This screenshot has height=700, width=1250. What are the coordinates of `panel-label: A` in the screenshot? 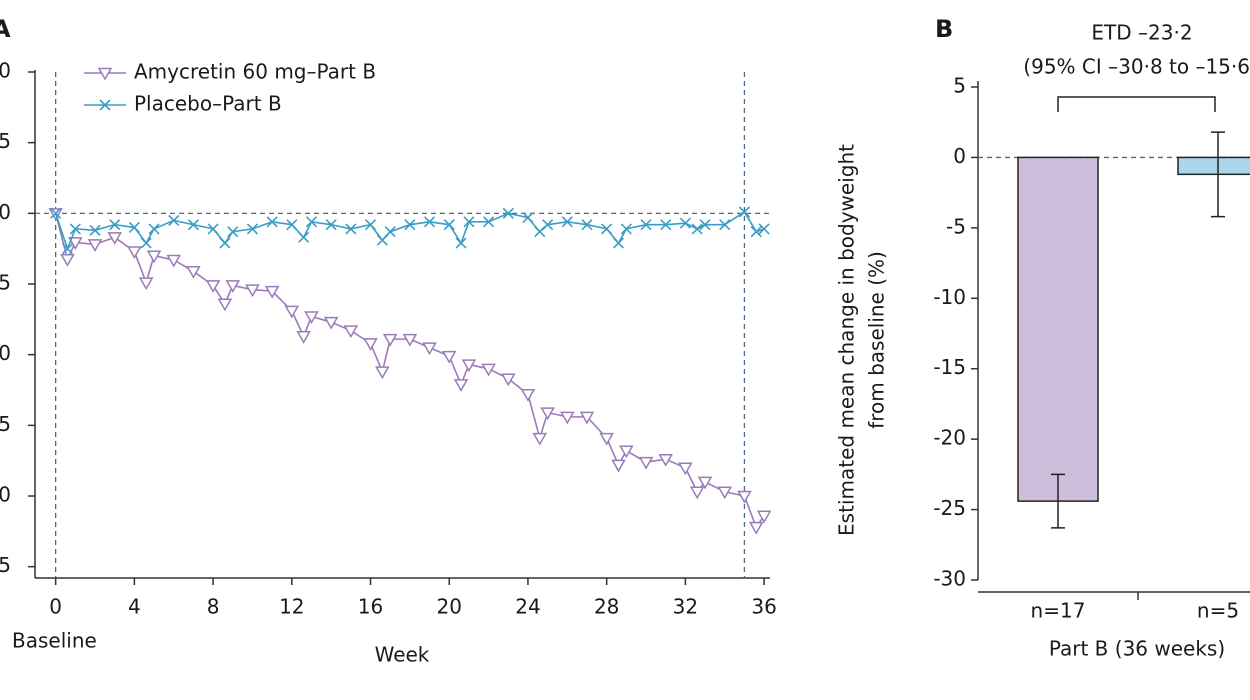 It's located at (5, 29).